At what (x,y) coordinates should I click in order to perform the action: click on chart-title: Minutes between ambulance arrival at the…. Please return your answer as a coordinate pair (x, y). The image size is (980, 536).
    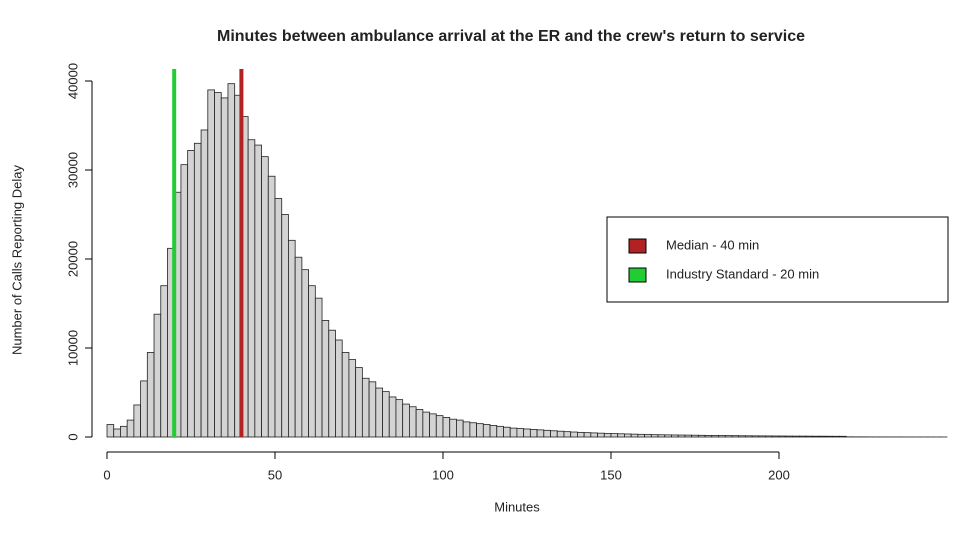
    Looking at the image, I should click on (511, 36).